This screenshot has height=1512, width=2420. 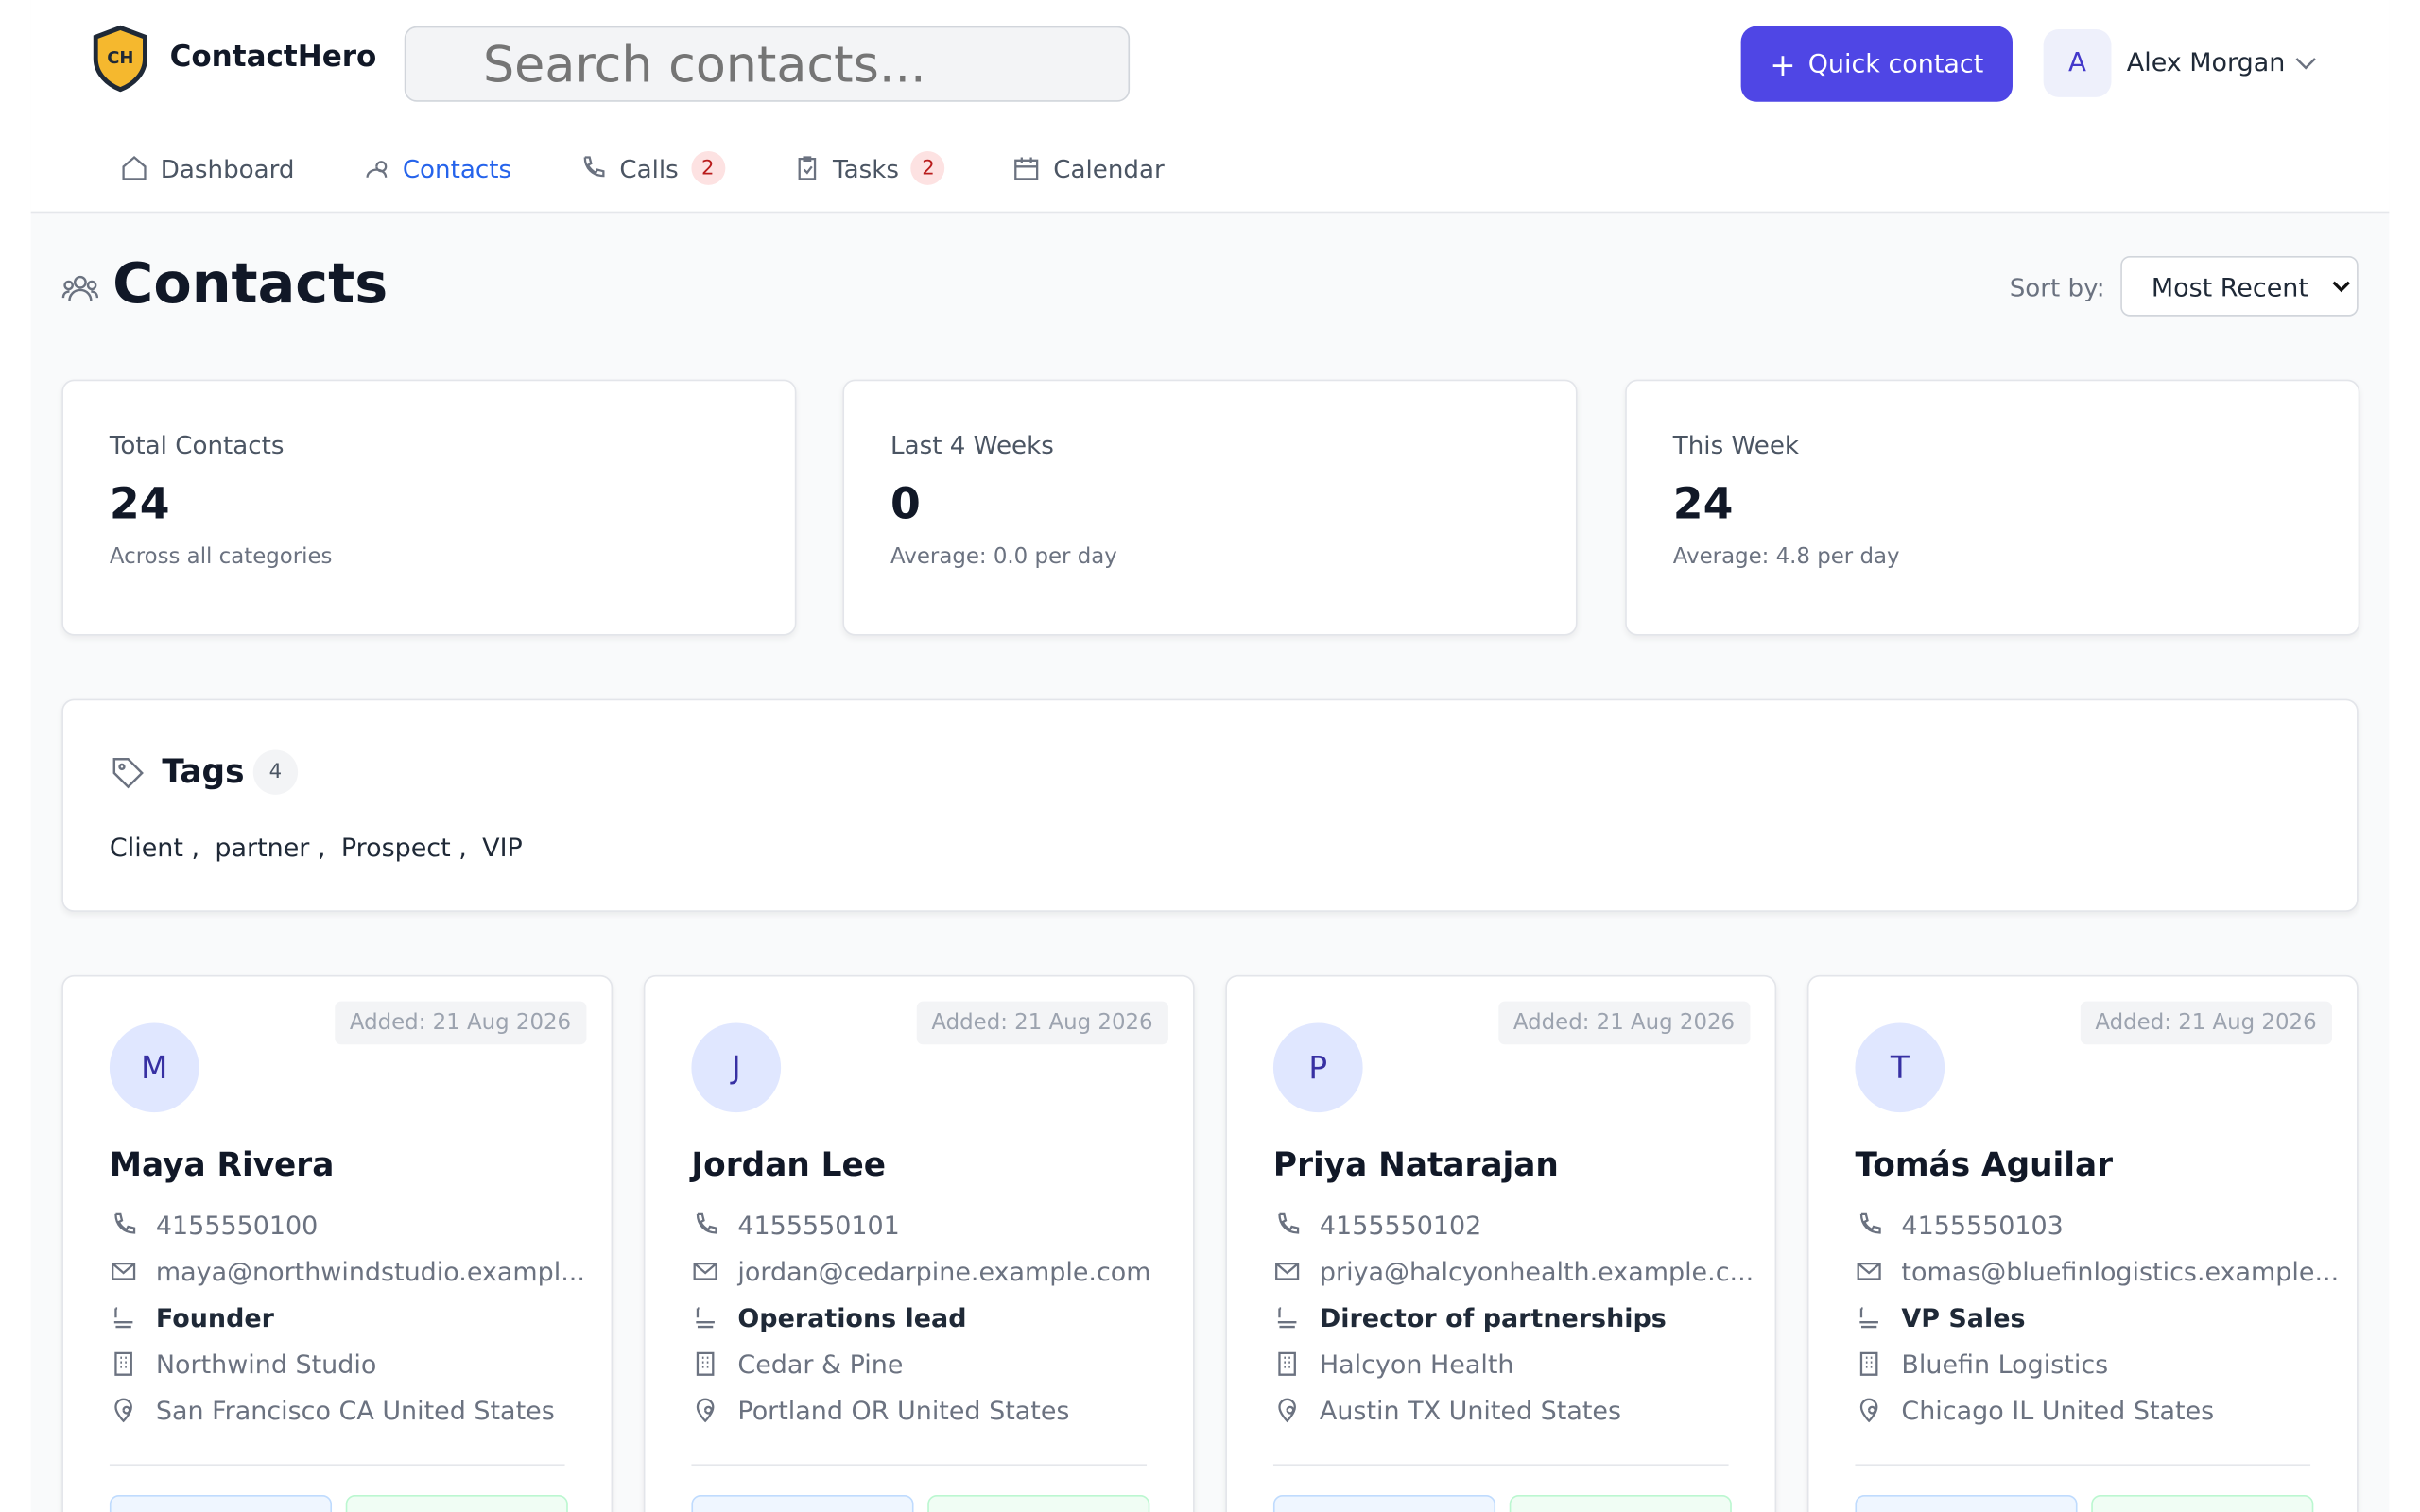 I want to click on tag-list: ClientpartnerProspectVIP, so click(x=316, y=848).